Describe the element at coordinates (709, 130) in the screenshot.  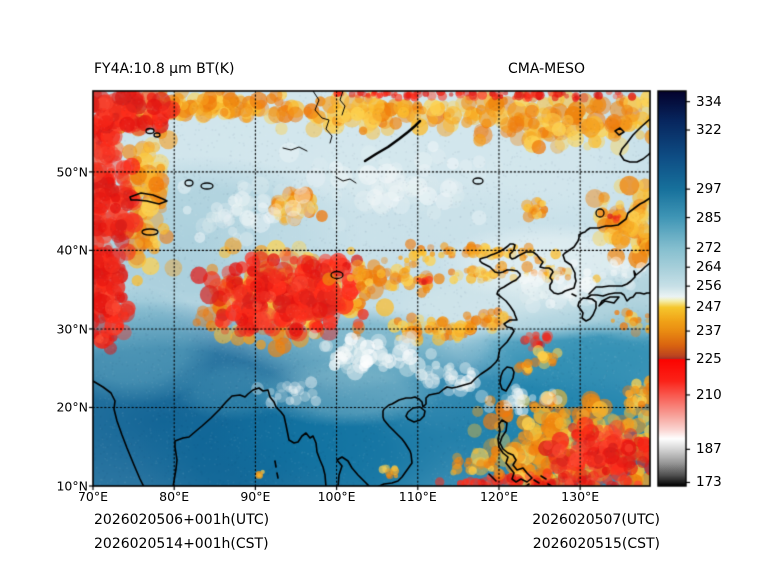
I see `colorbar-tick-label: 322` at that location.